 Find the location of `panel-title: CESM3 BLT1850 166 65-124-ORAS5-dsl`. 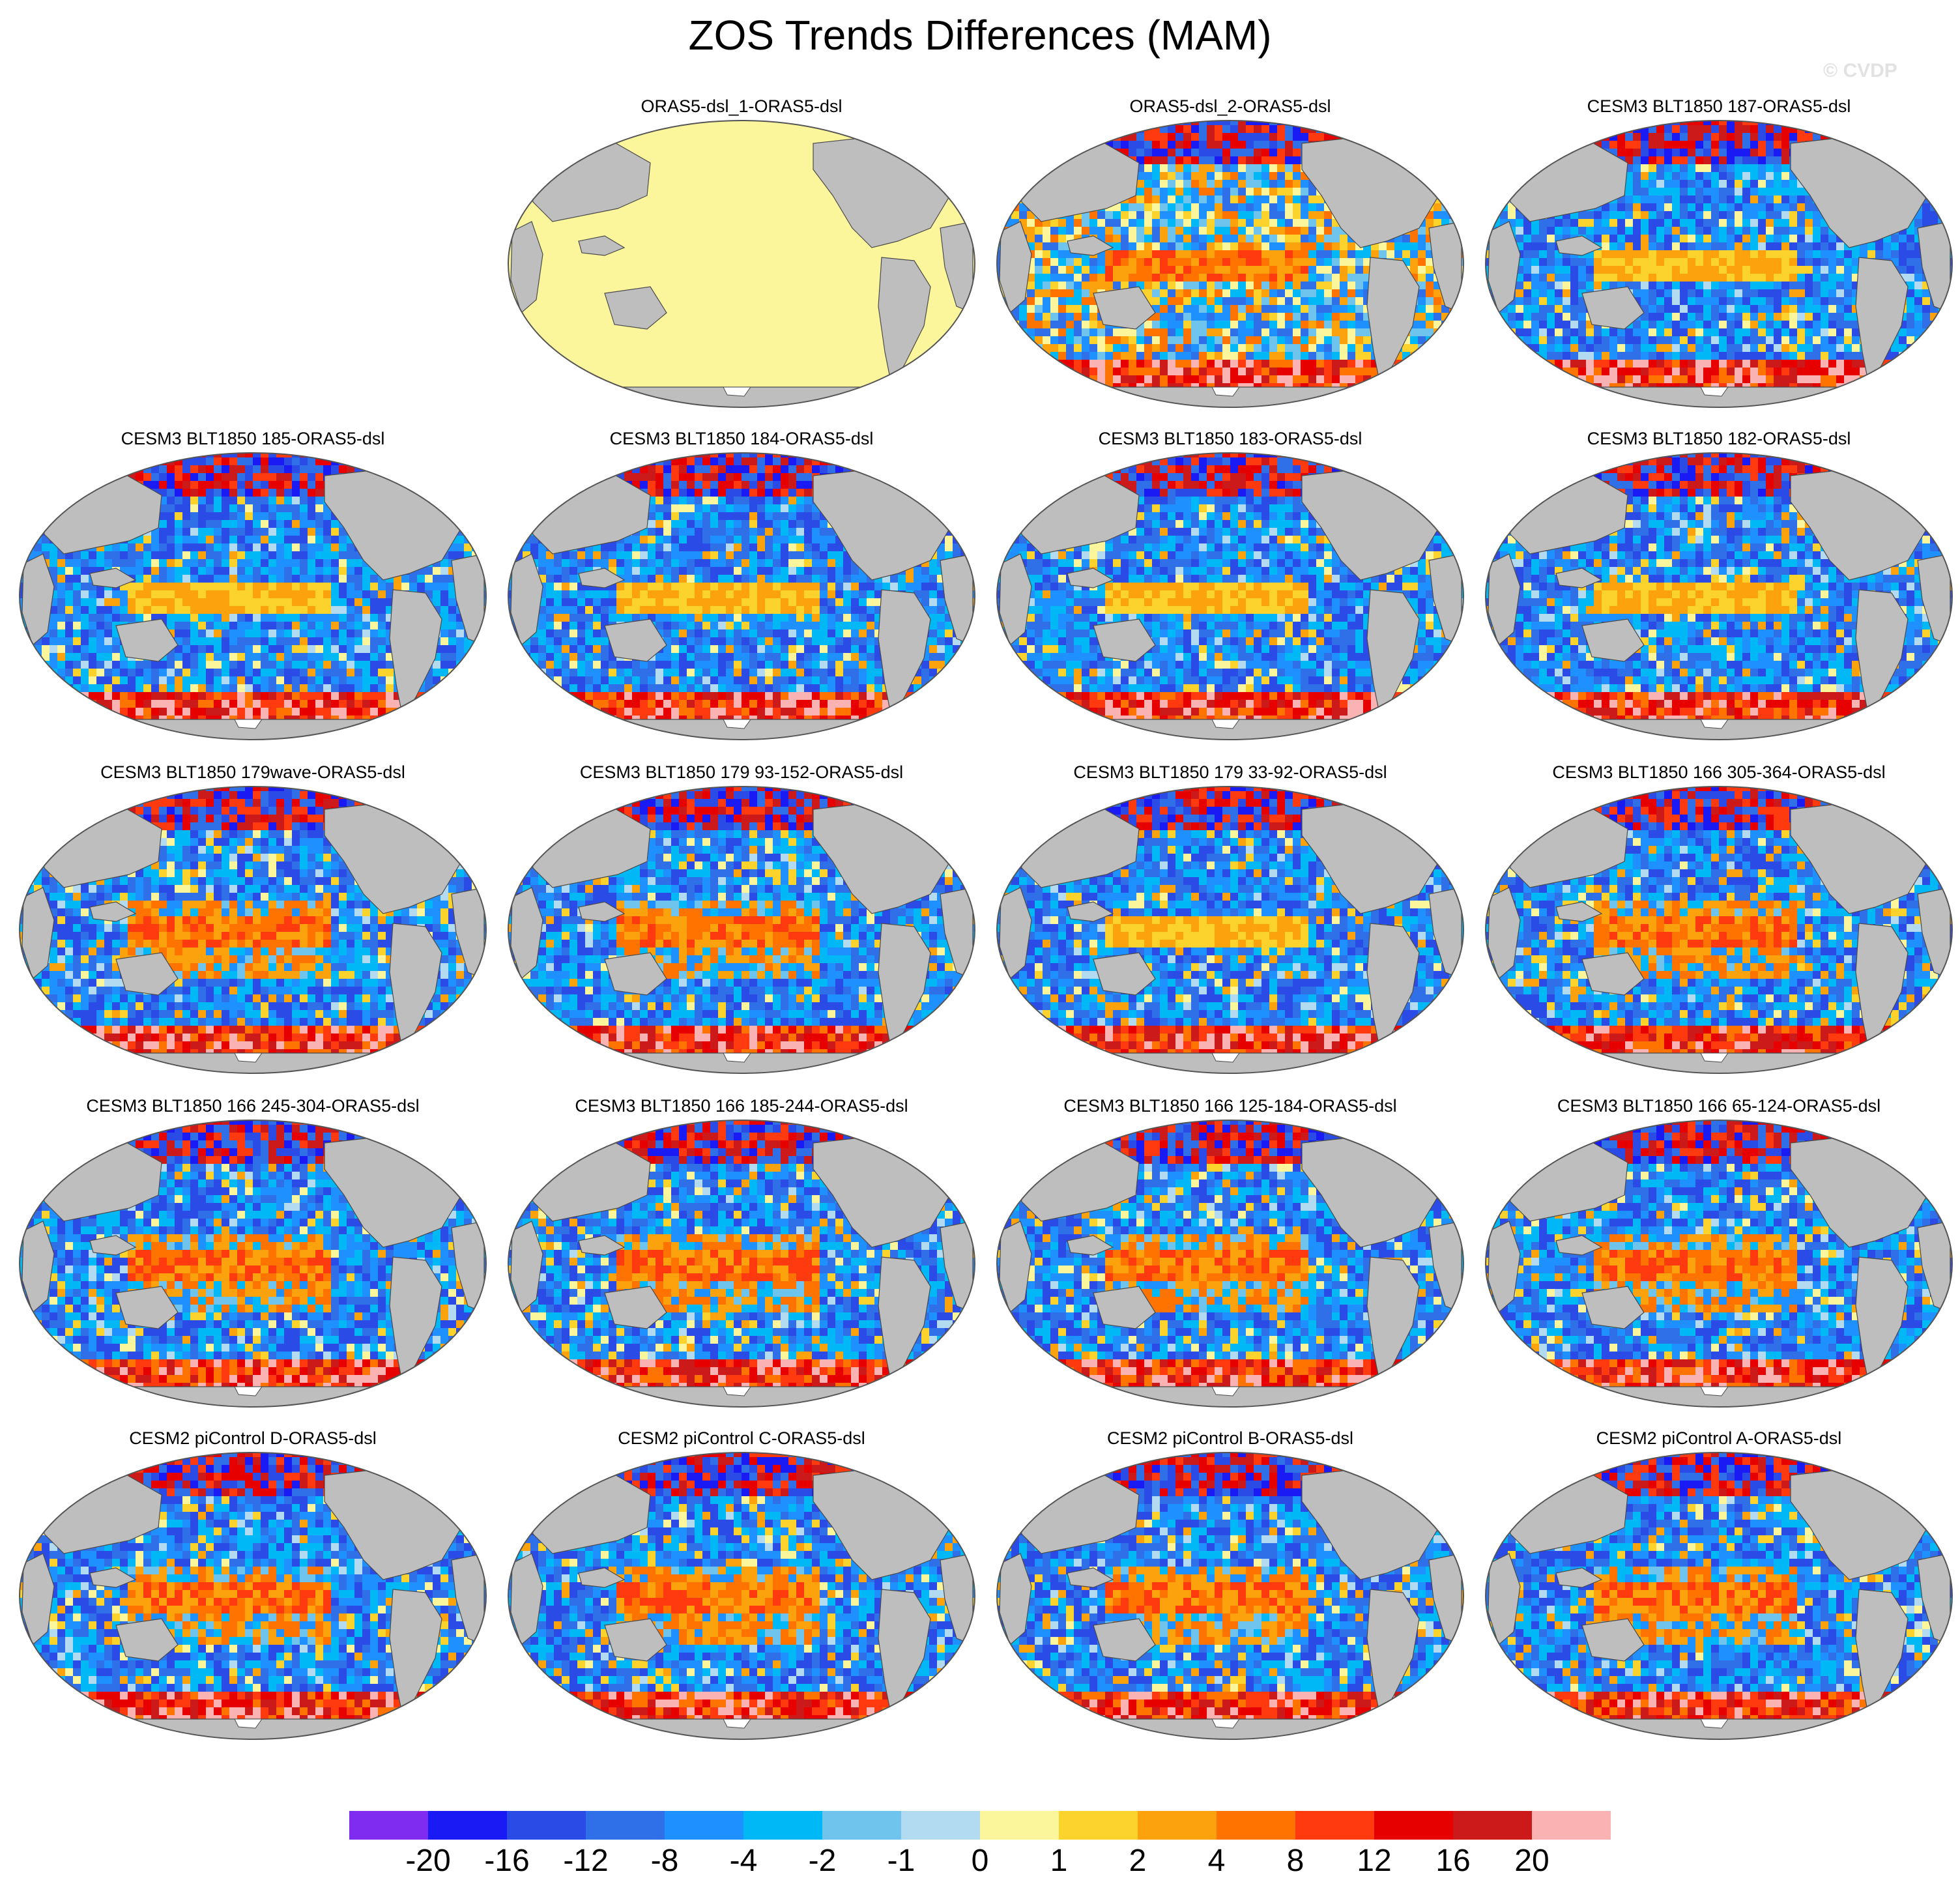

panel-title: CESM3 BLT1850 166 65-124-ORAS5-dsl is located at coordinates (1719, 1106).